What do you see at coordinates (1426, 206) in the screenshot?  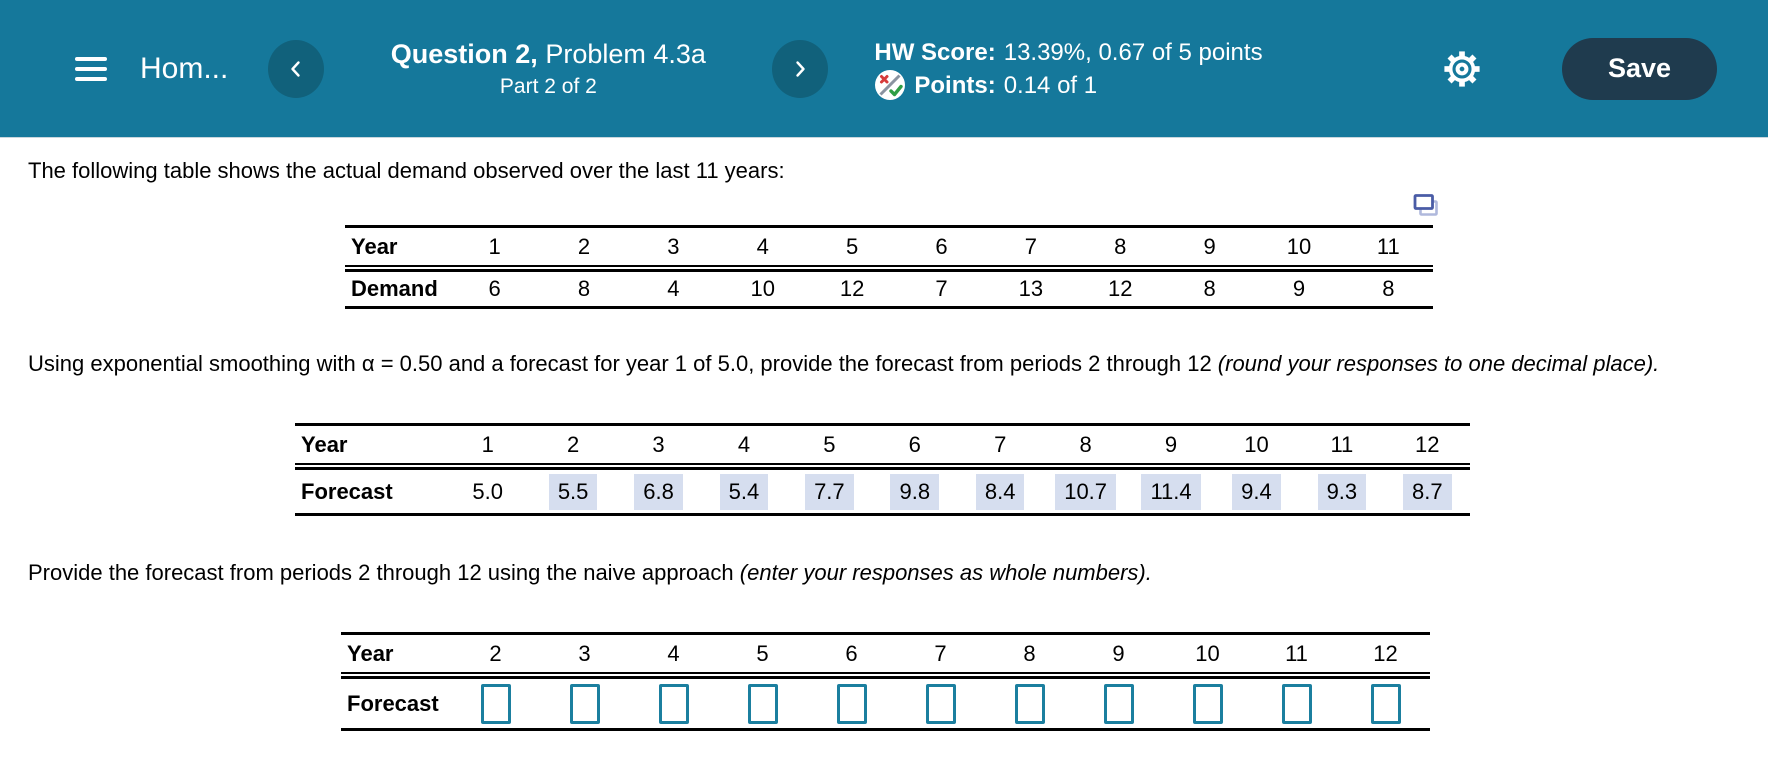 I see `popout-icon` at bounding box center [1426, 206].